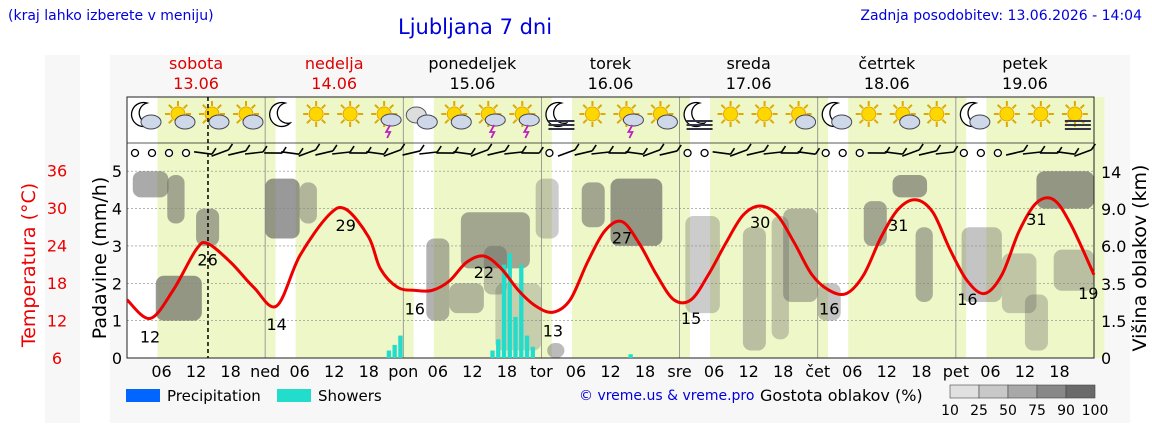 The height and width of the screenshot is (443, 1152). What do you see at coordinates (196, 83) in the screenshot?
I see `day-date: 13.06` at bounding box center [196, 83].